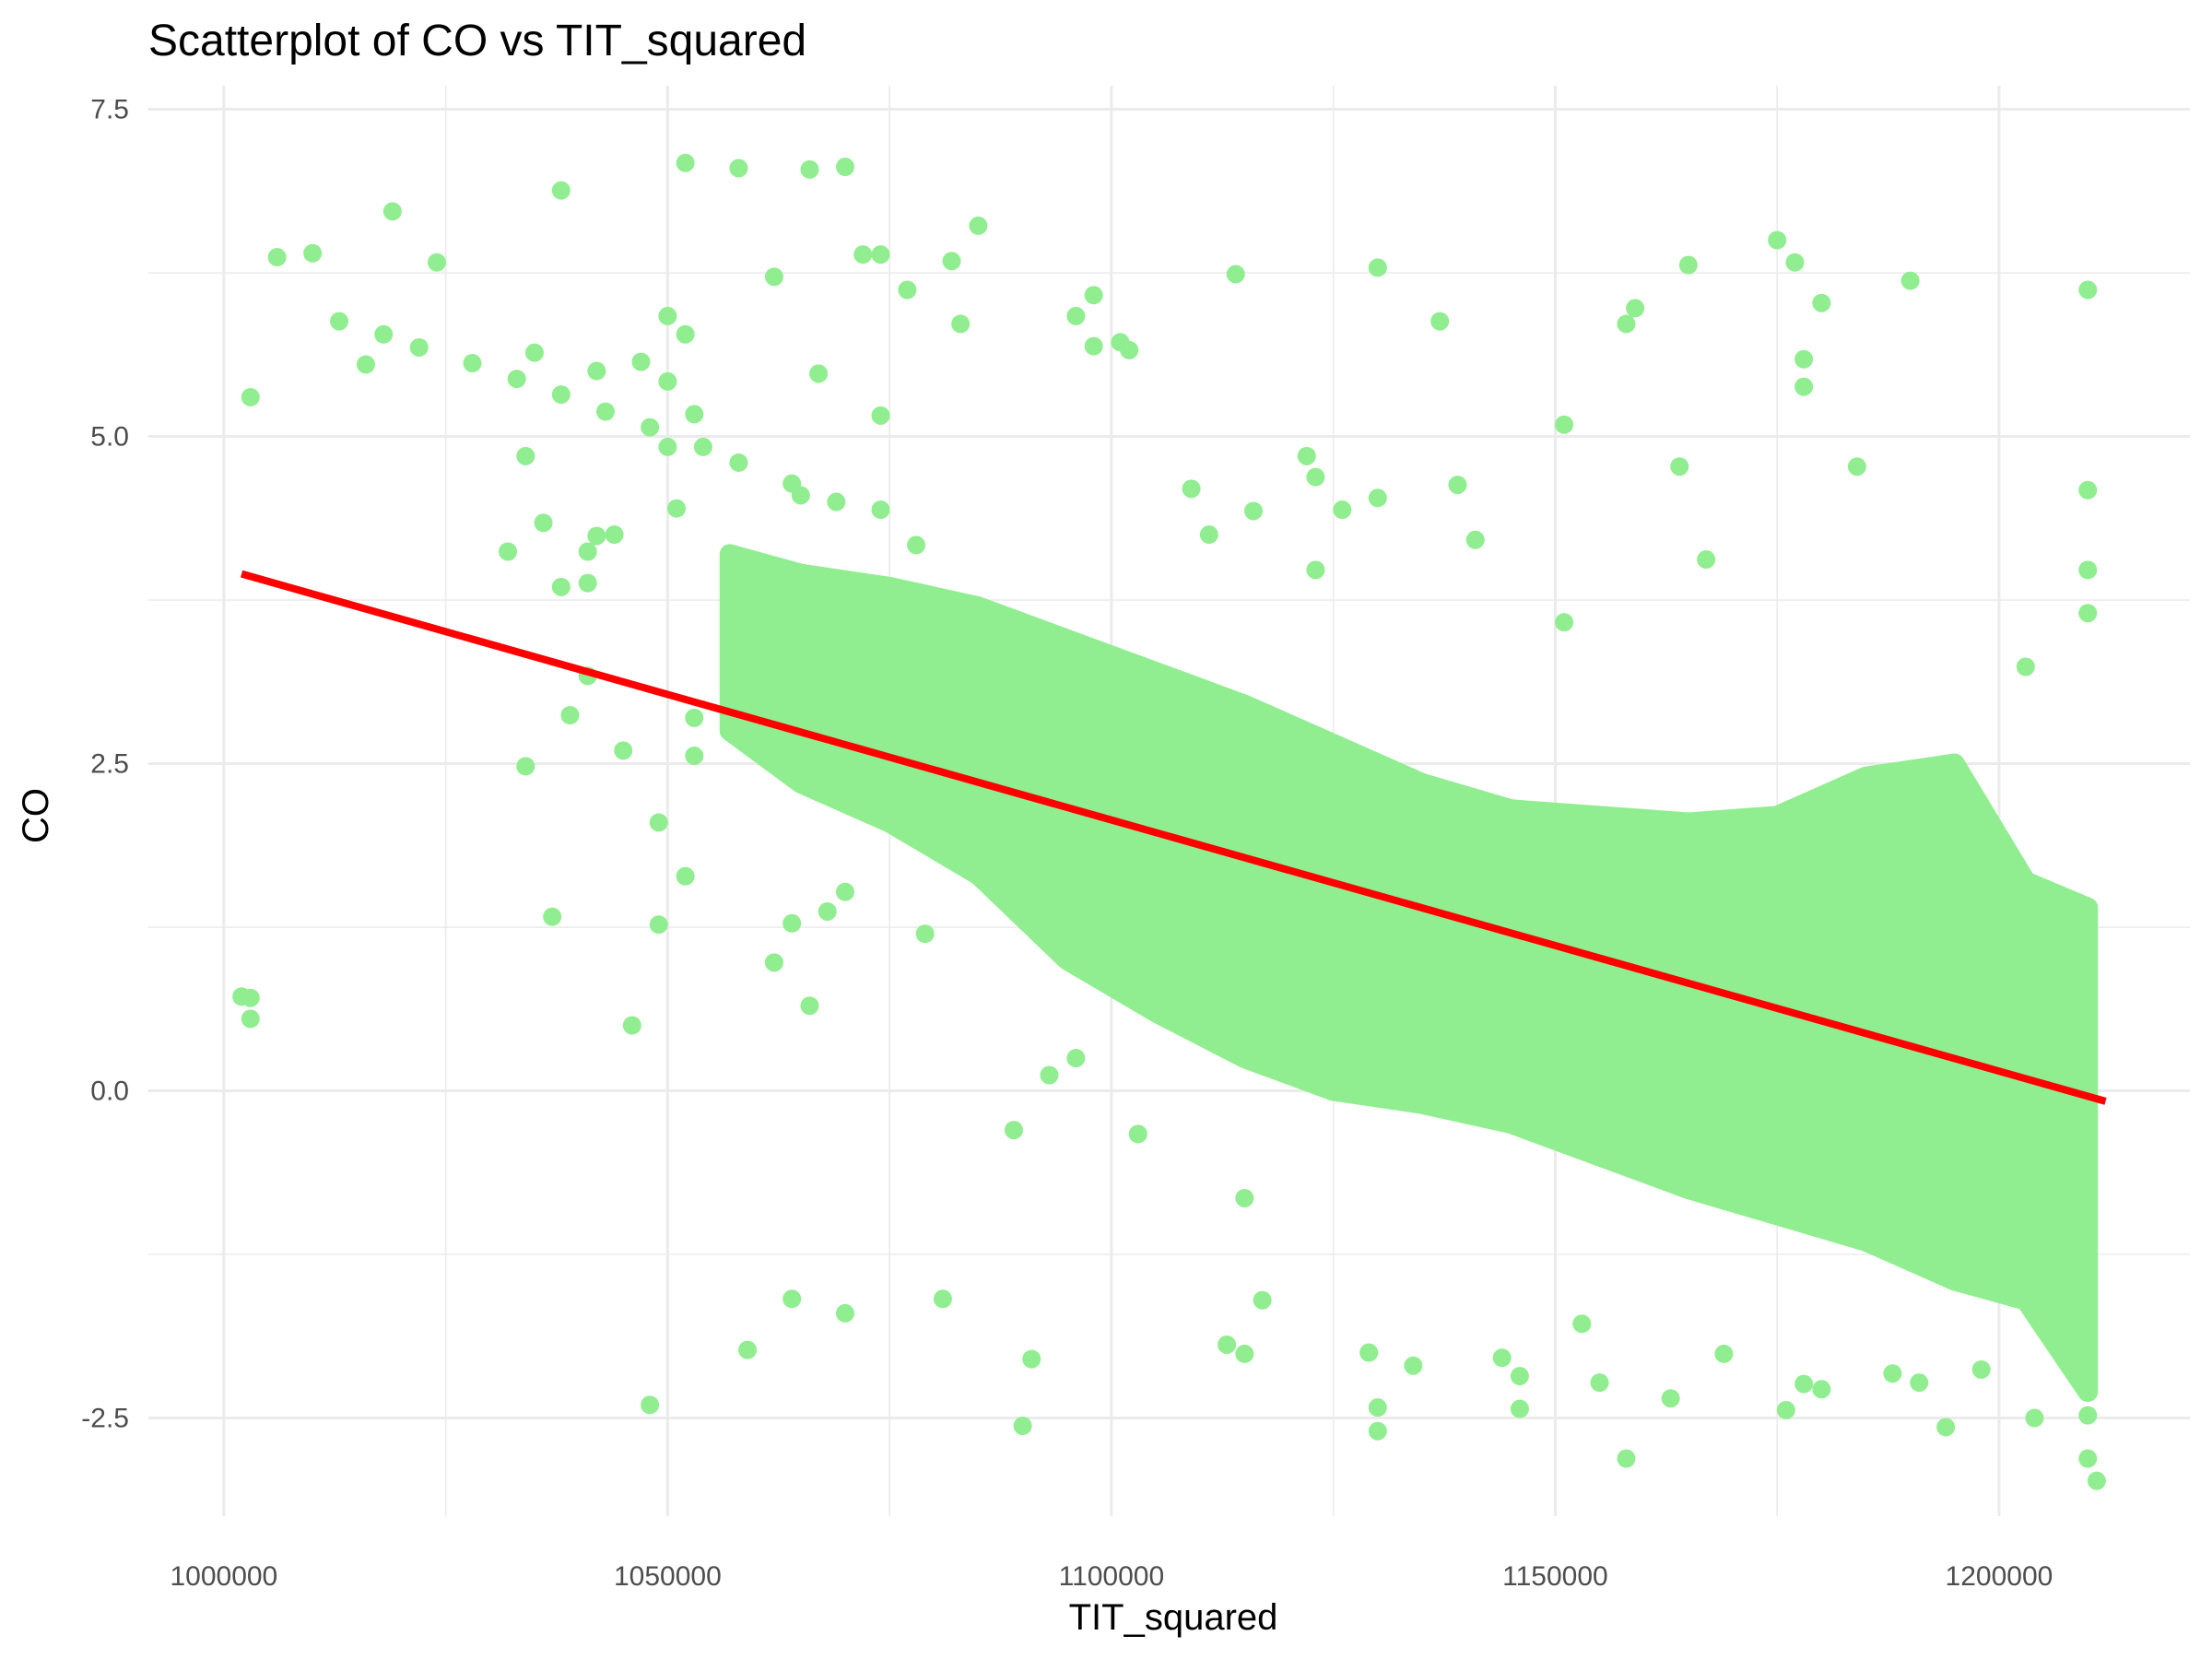 The height and width of the screenshot is (1659, 2212). Describe the element at coordinates (1999, 1576) in the screenshot. I see `x-tick-label: 1200000` at that location.